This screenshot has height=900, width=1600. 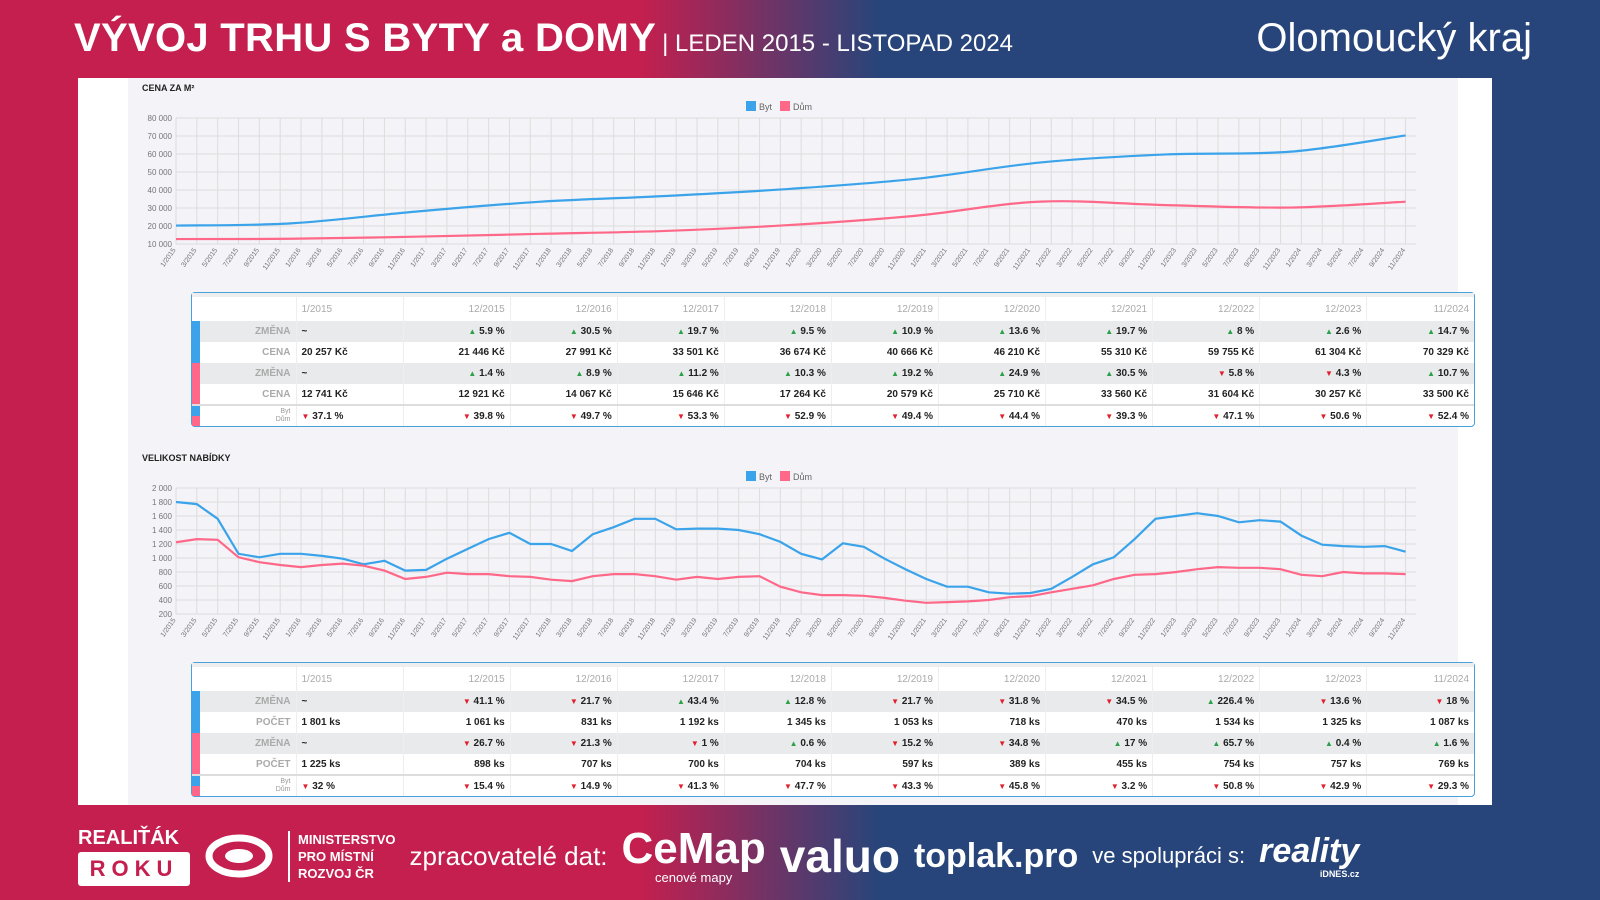 I want to click on table-cell: 46 210 Kč, so click(x=991, y=352).